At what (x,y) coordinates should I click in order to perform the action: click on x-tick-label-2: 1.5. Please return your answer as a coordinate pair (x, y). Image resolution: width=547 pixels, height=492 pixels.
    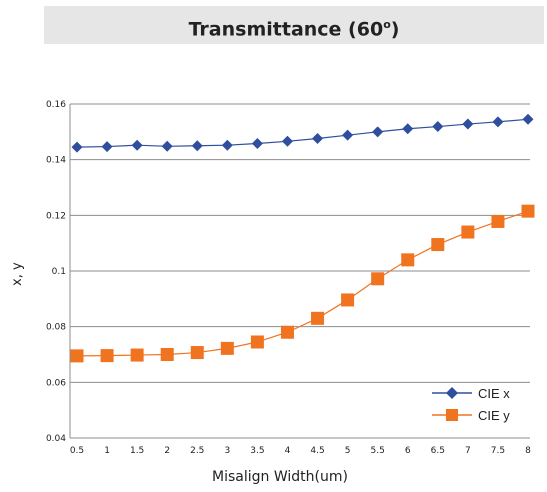
    Looking at the image, I should click on (137, 451).